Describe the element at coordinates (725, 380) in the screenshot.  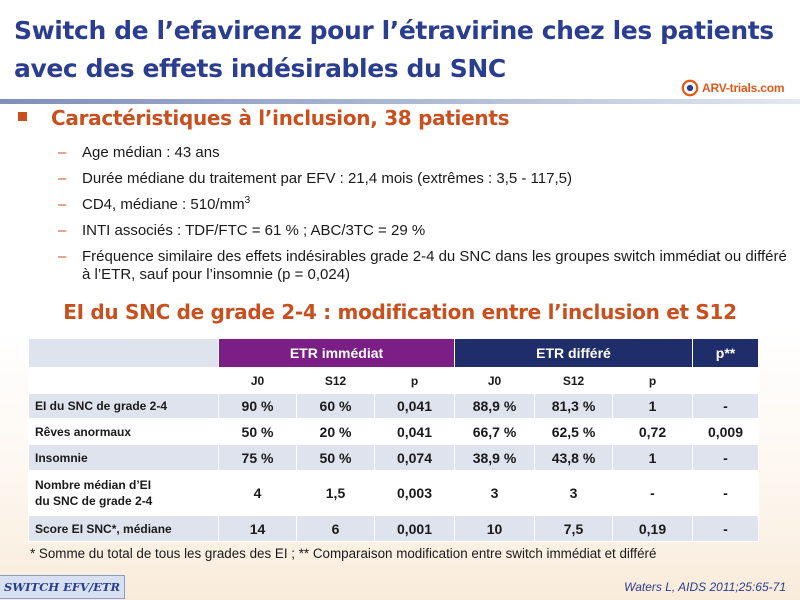
I see `subheader-blank-p` at that location.